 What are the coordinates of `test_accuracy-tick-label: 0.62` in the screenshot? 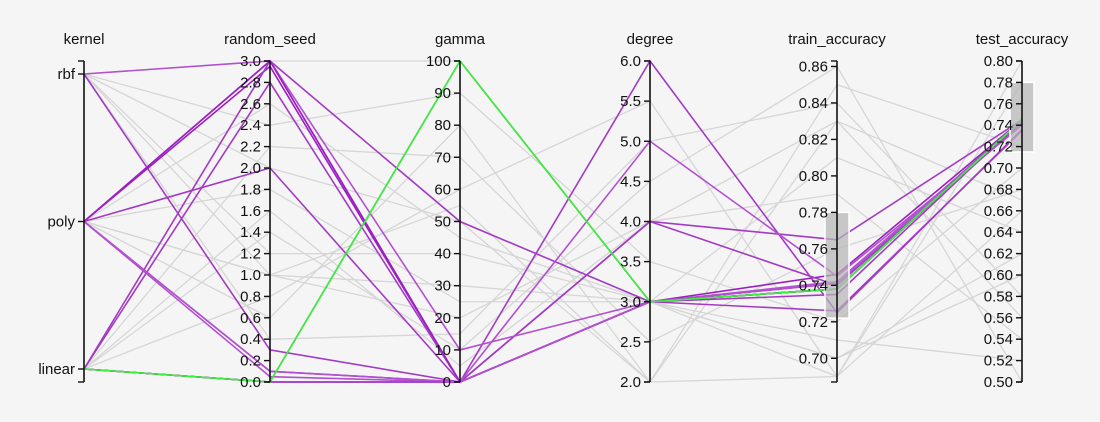 It's located at (998, 254).